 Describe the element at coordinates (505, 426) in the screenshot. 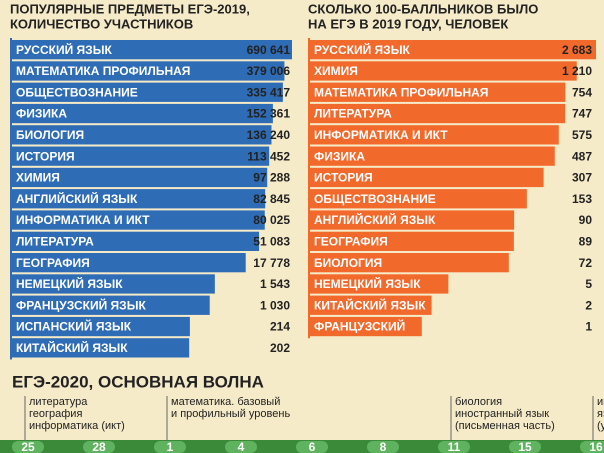

I see `event-text: (письменная часть)` at that location.